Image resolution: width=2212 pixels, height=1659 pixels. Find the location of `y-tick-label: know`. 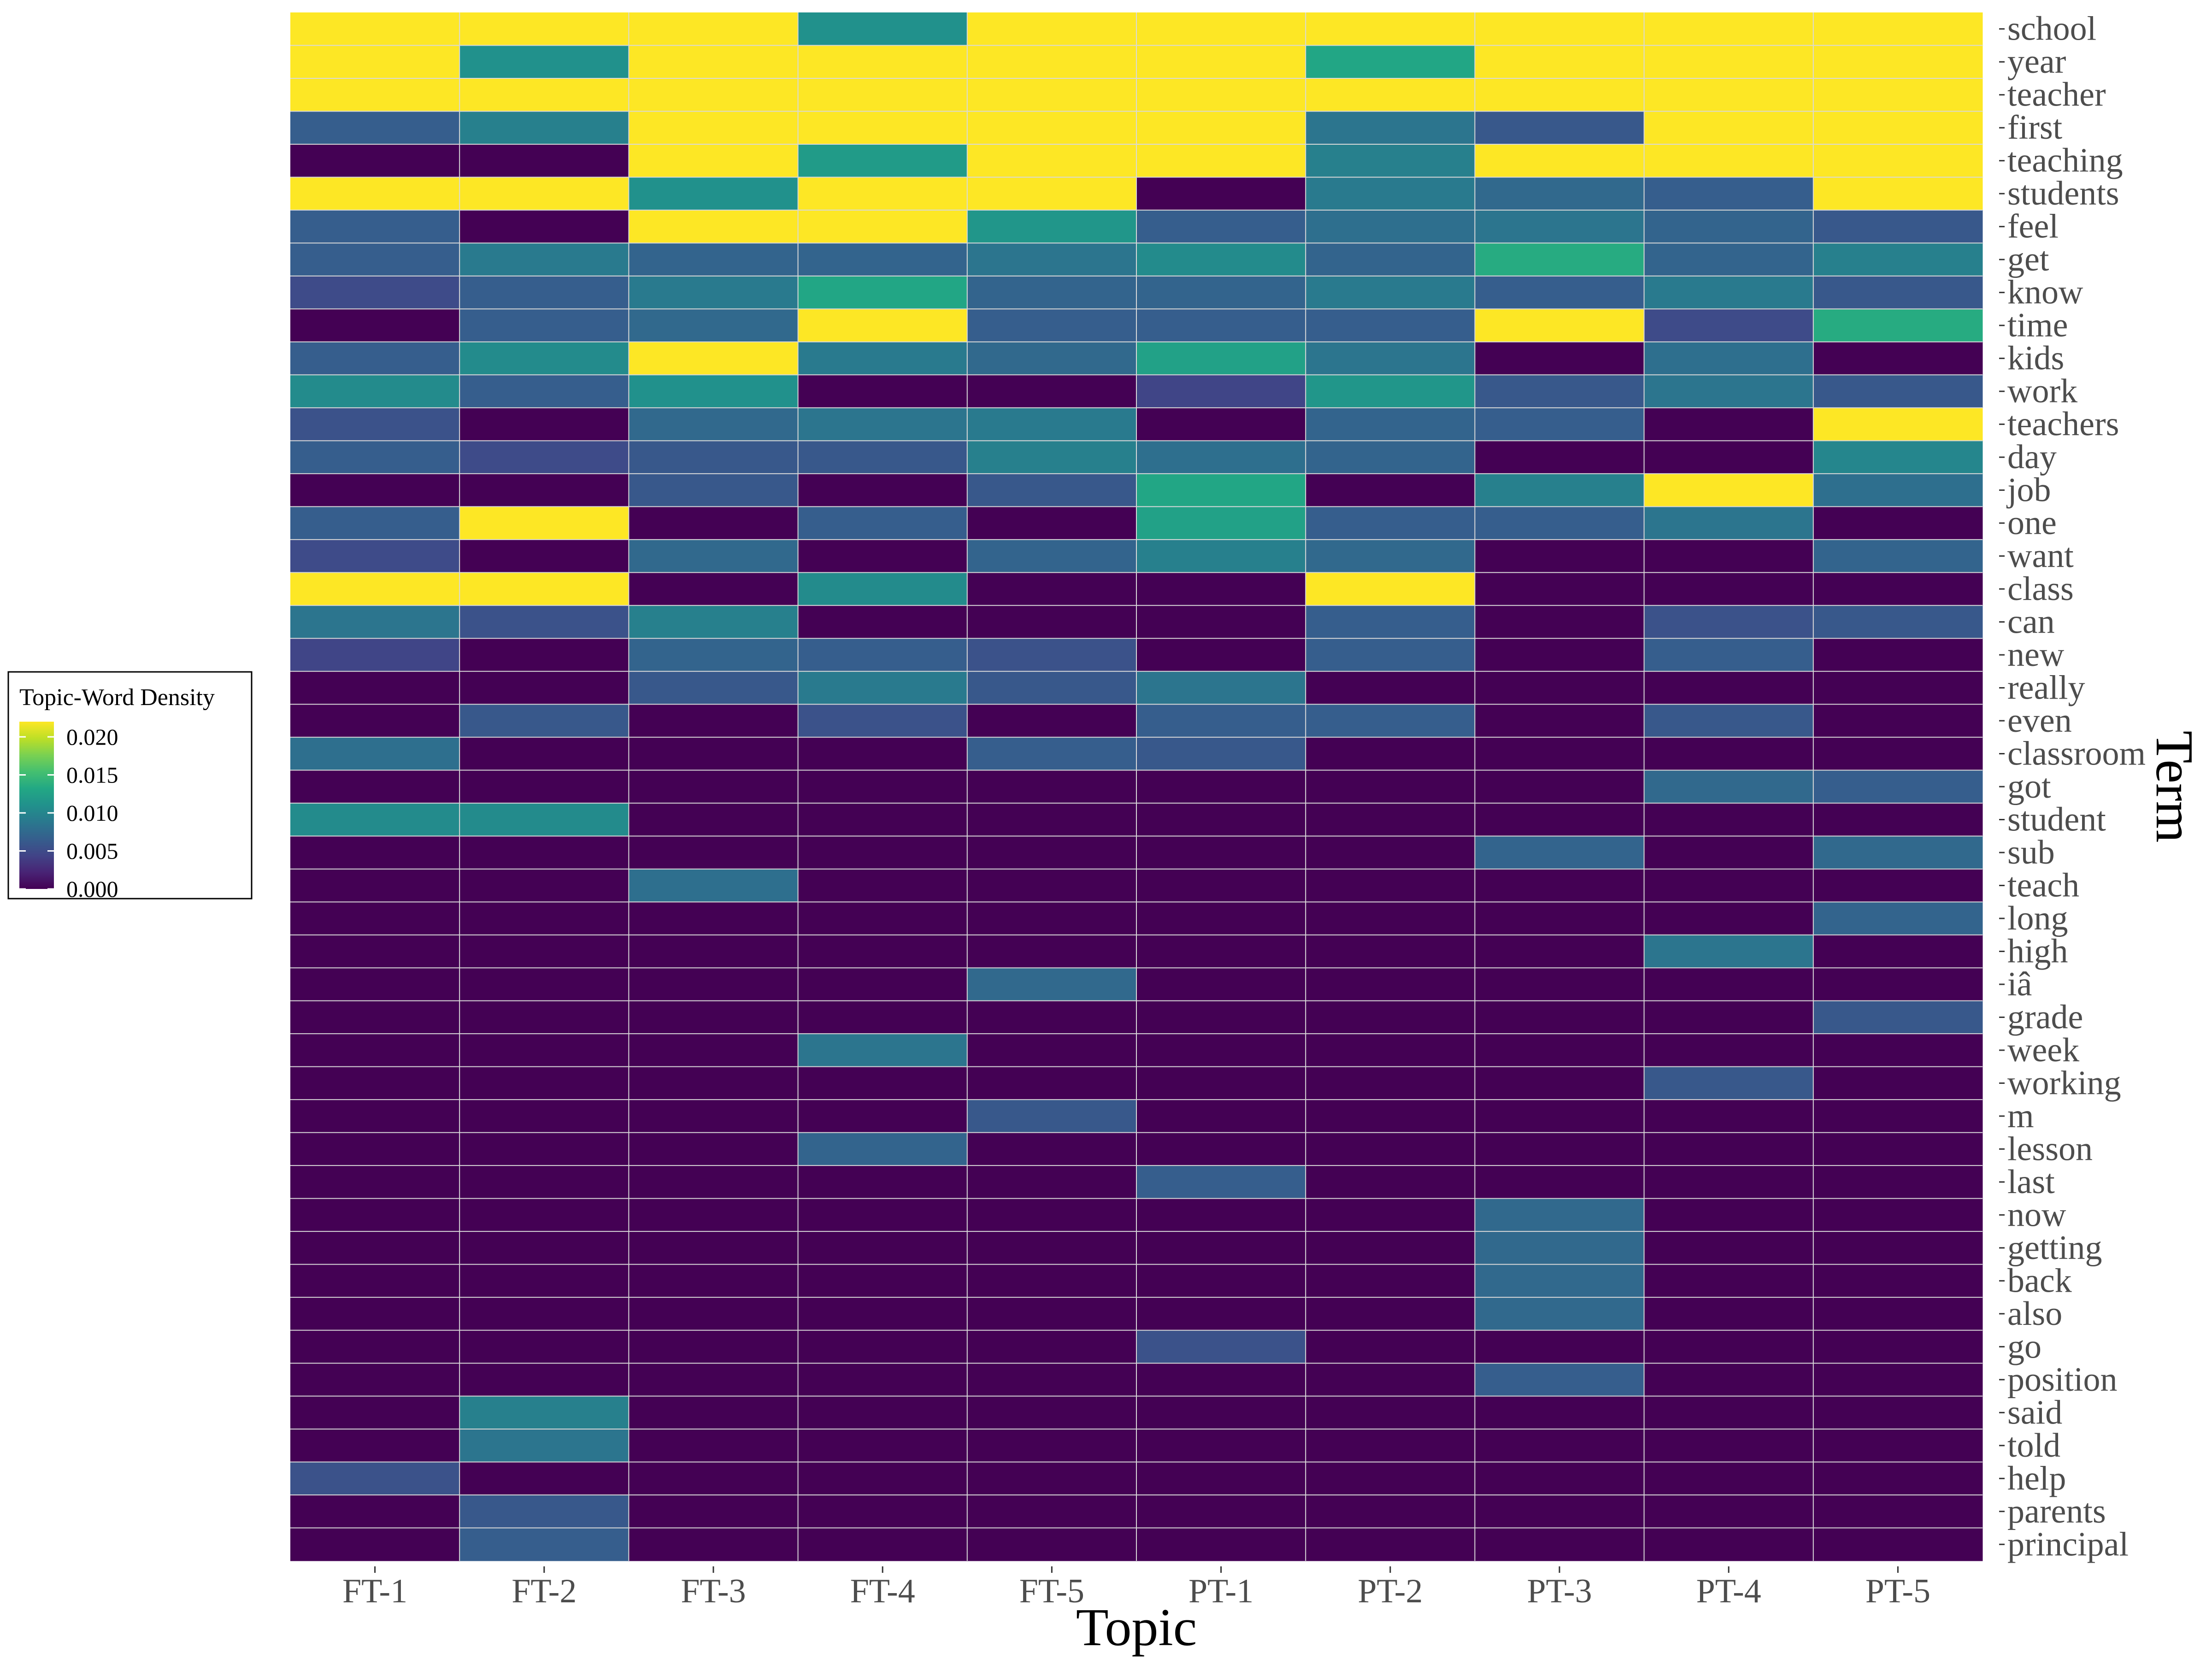

y-tick-label: know is located at coordinates (2045, 293).